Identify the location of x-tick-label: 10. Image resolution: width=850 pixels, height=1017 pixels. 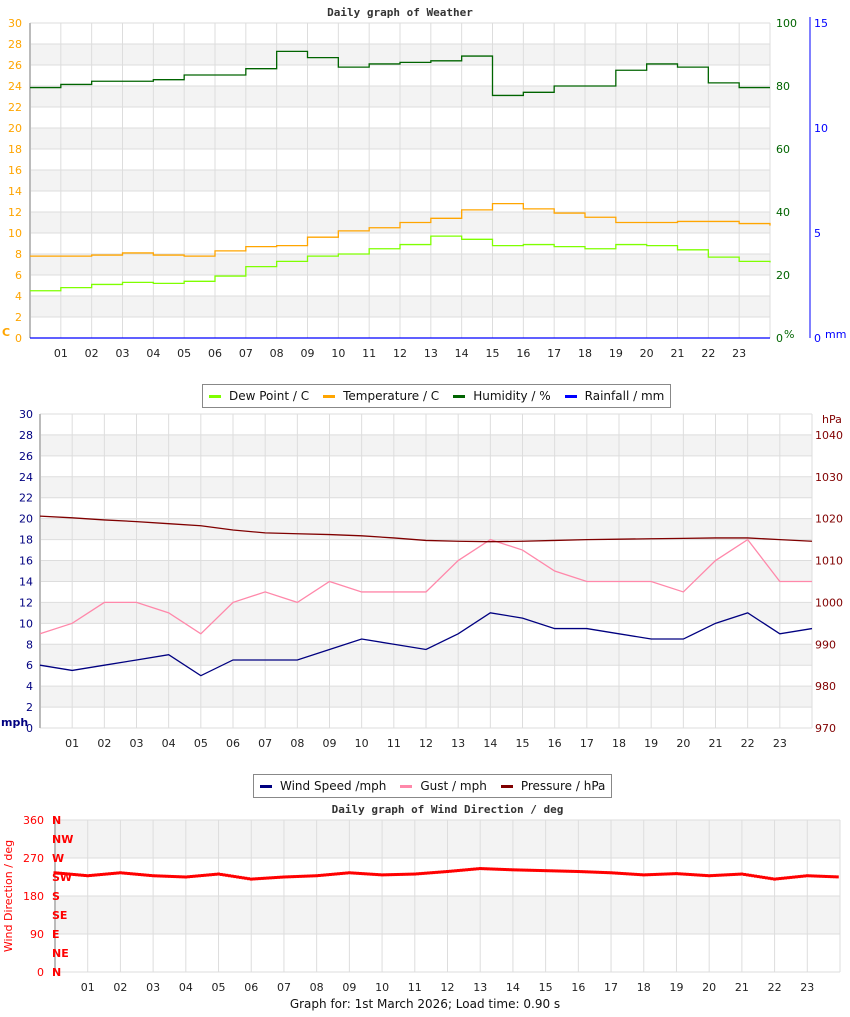
(338, 353).